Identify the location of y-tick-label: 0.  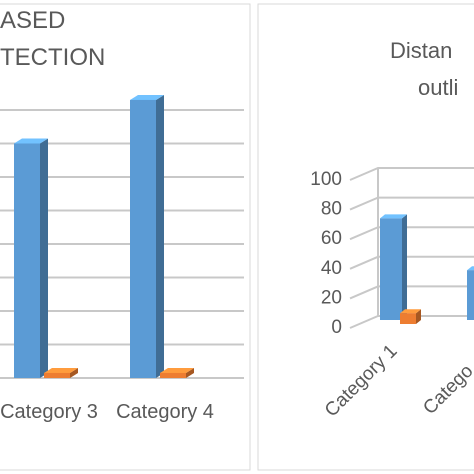
(336, 327).